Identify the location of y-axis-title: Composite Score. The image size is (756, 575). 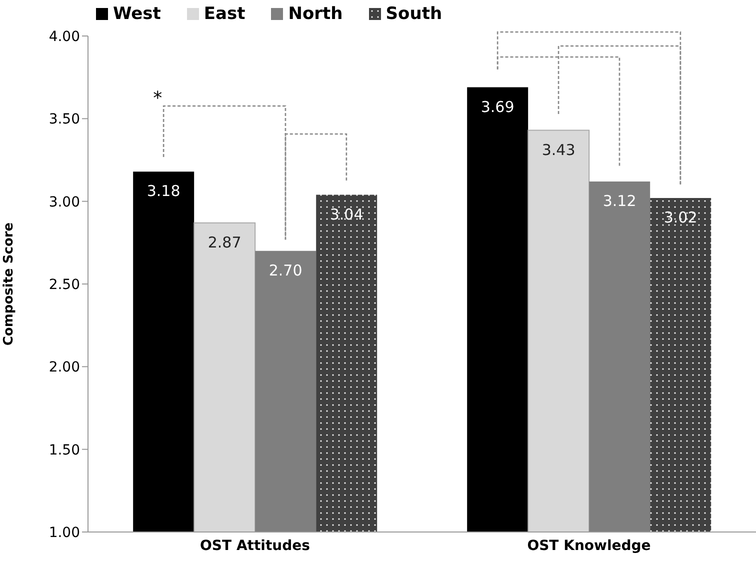
(9, 284).